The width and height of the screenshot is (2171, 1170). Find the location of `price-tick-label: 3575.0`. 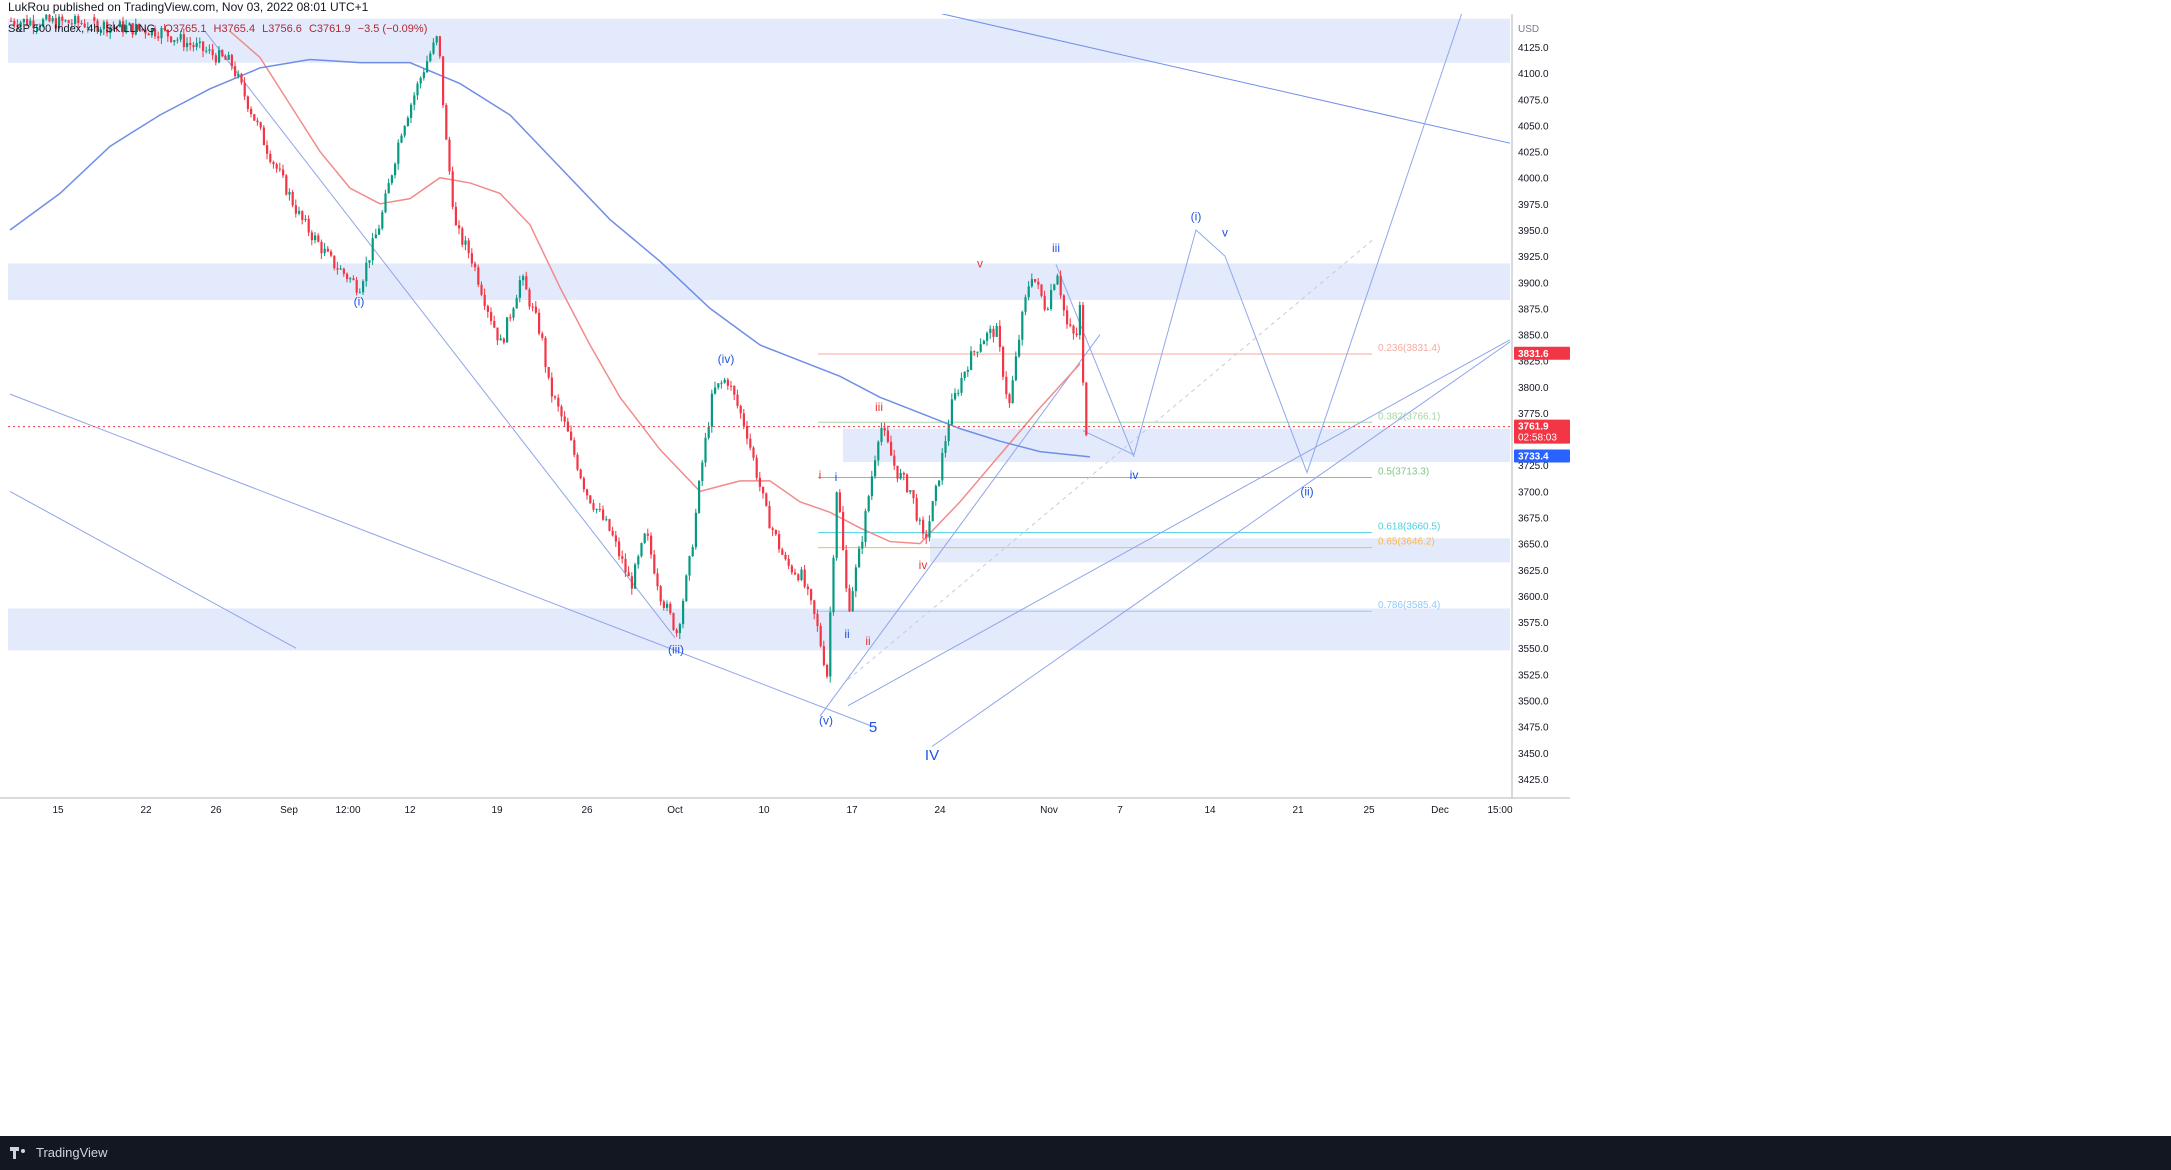

price-tick-label: 3575.0 is located at coordinates (1533, 623).